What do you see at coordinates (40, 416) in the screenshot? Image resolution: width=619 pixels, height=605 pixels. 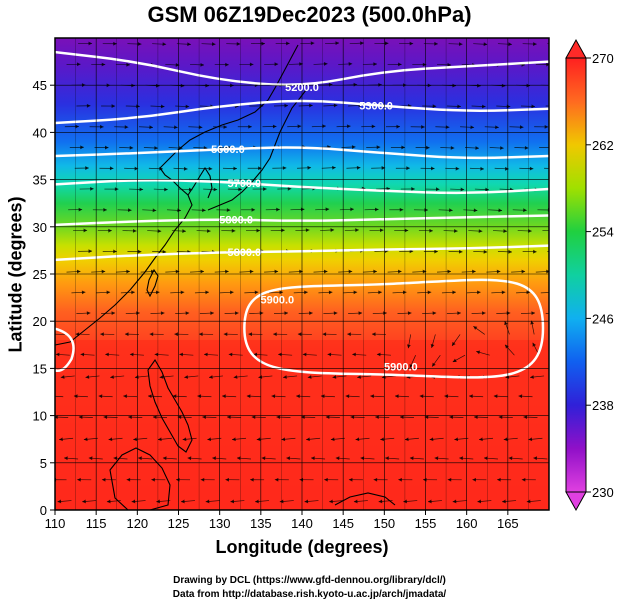 I see `y-tick-label: 10` at bounding box center [40, 416].